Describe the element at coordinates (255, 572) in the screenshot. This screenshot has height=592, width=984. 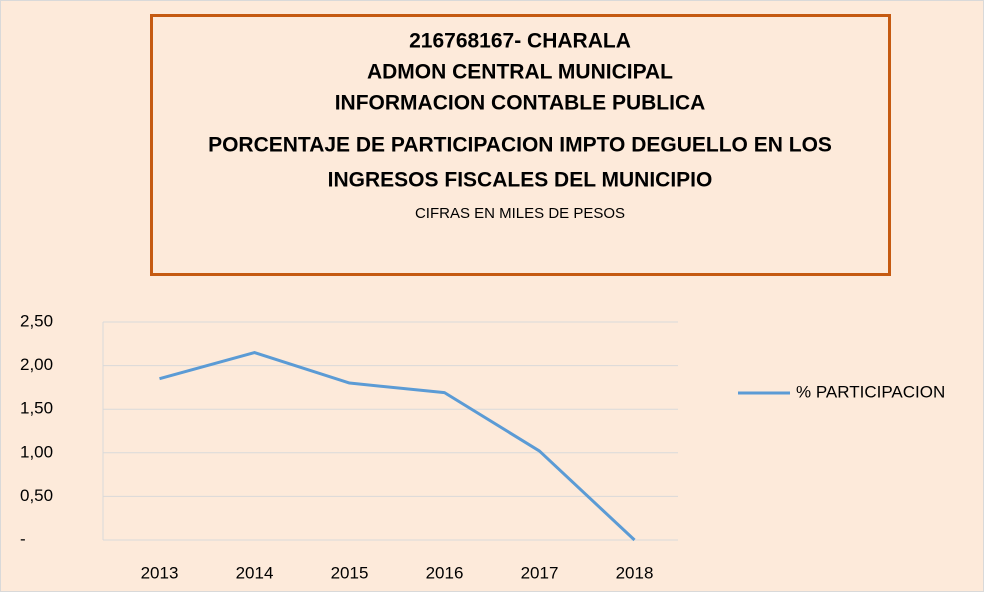
I see `x-tick-label: 2014` at that location.